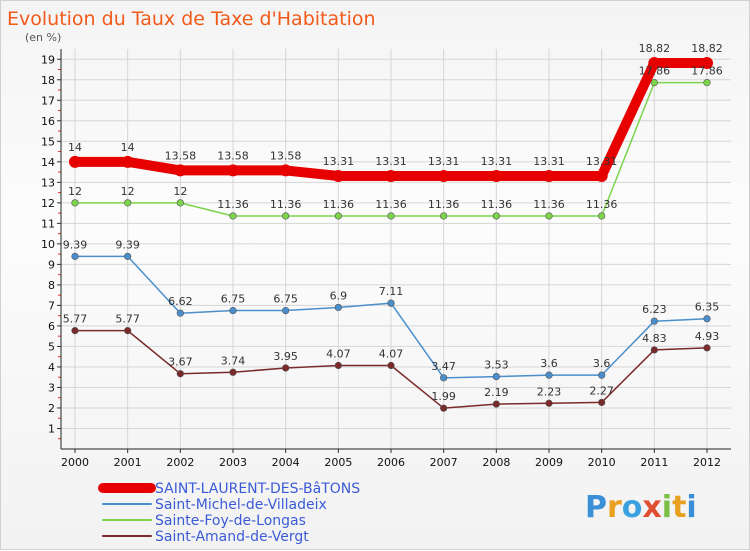 The height and width of the screenshot is (551, 750). Describe the element at coordinates (48, 121) in the screenshot. I see `y-tick-label: 16` at that location.